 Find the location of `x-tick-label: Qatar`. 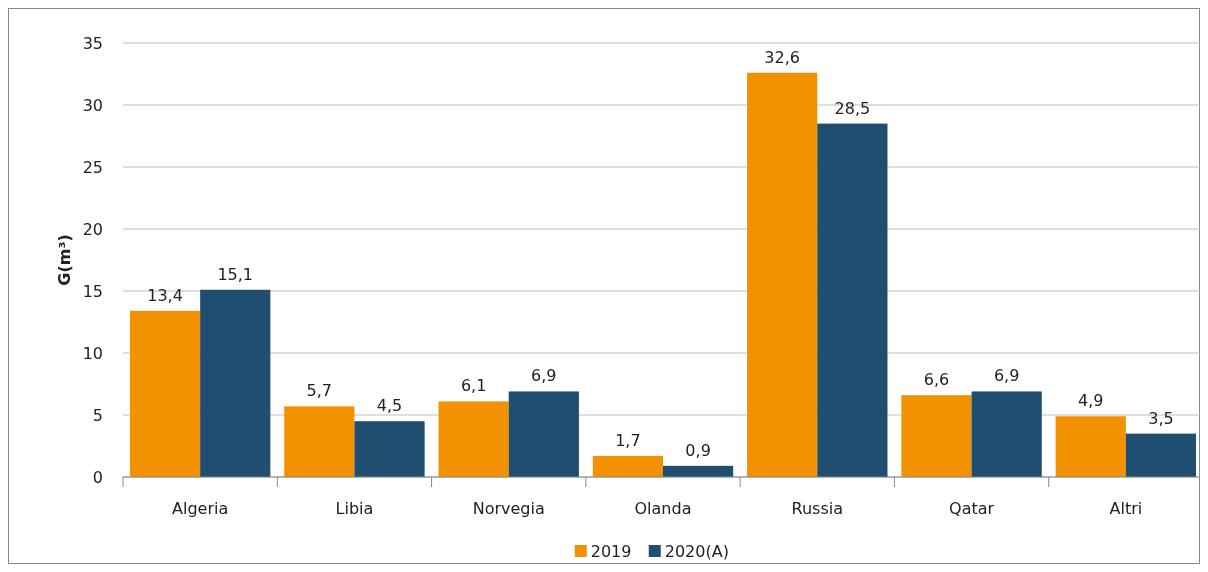

x-tick-label: Qatar is located at coordinates (972, 508).